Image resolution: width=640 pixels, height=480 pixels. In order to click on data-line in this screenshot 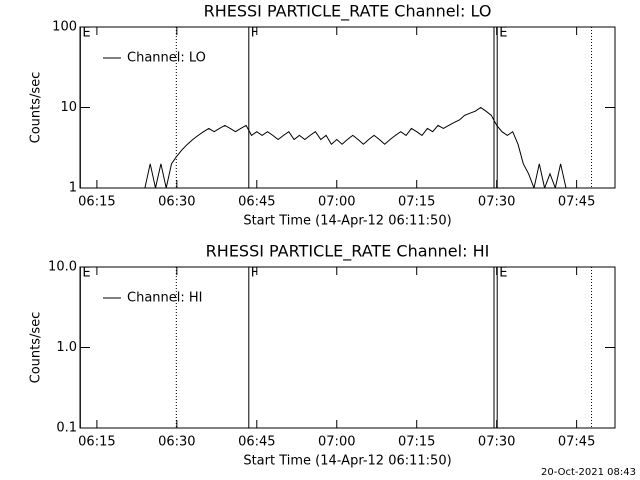, I will do `click(355, 147)`.